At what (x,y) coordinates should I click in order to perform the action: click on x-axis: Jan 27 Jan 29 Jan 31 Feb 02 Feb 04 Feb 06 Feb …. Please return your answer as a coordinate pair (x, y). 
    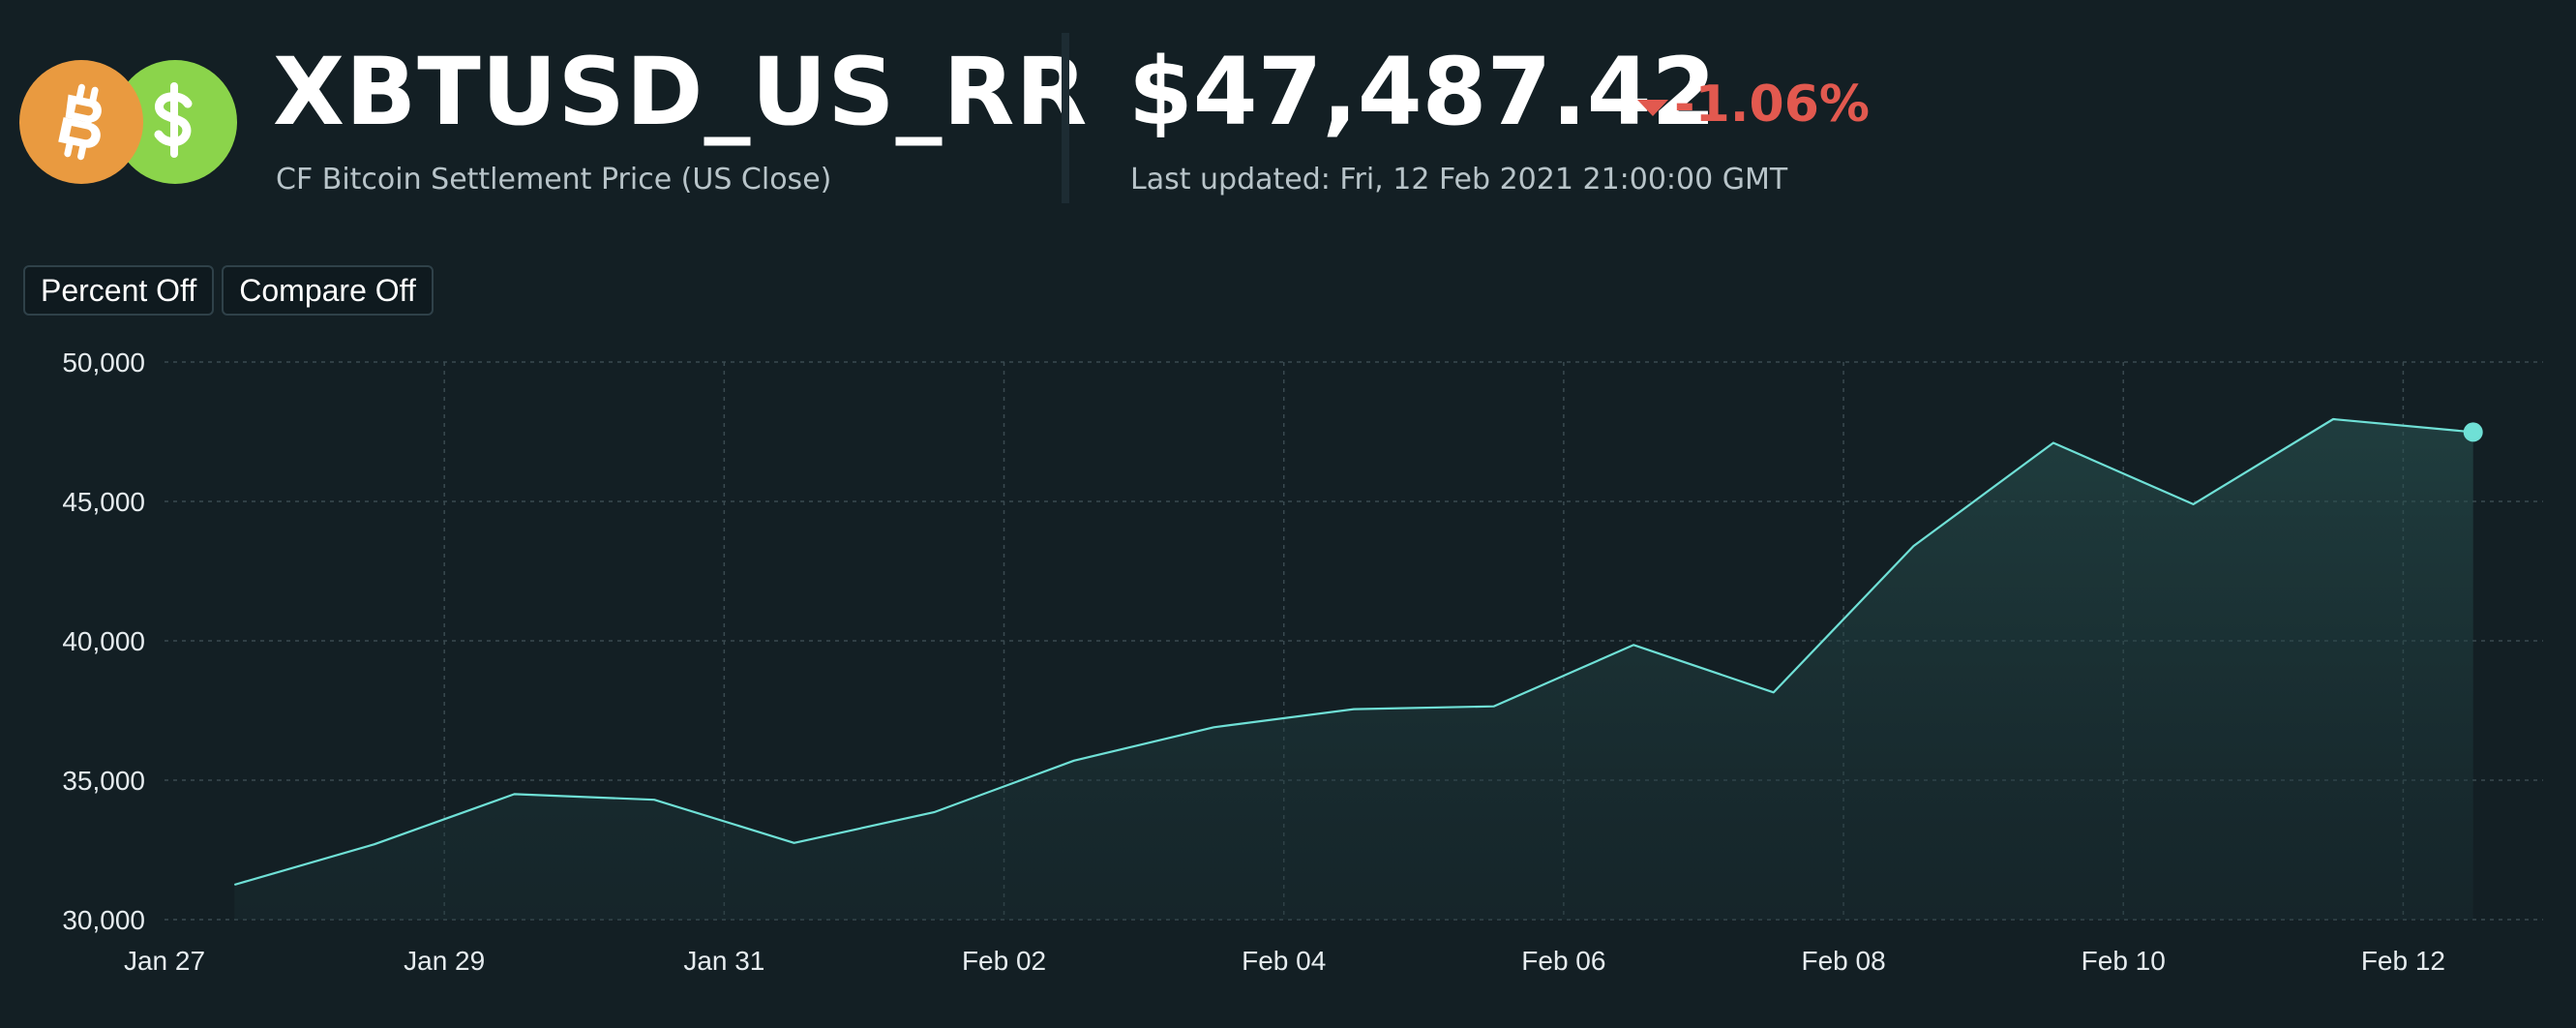
    Looking at the image, I should click on (1284, 961).